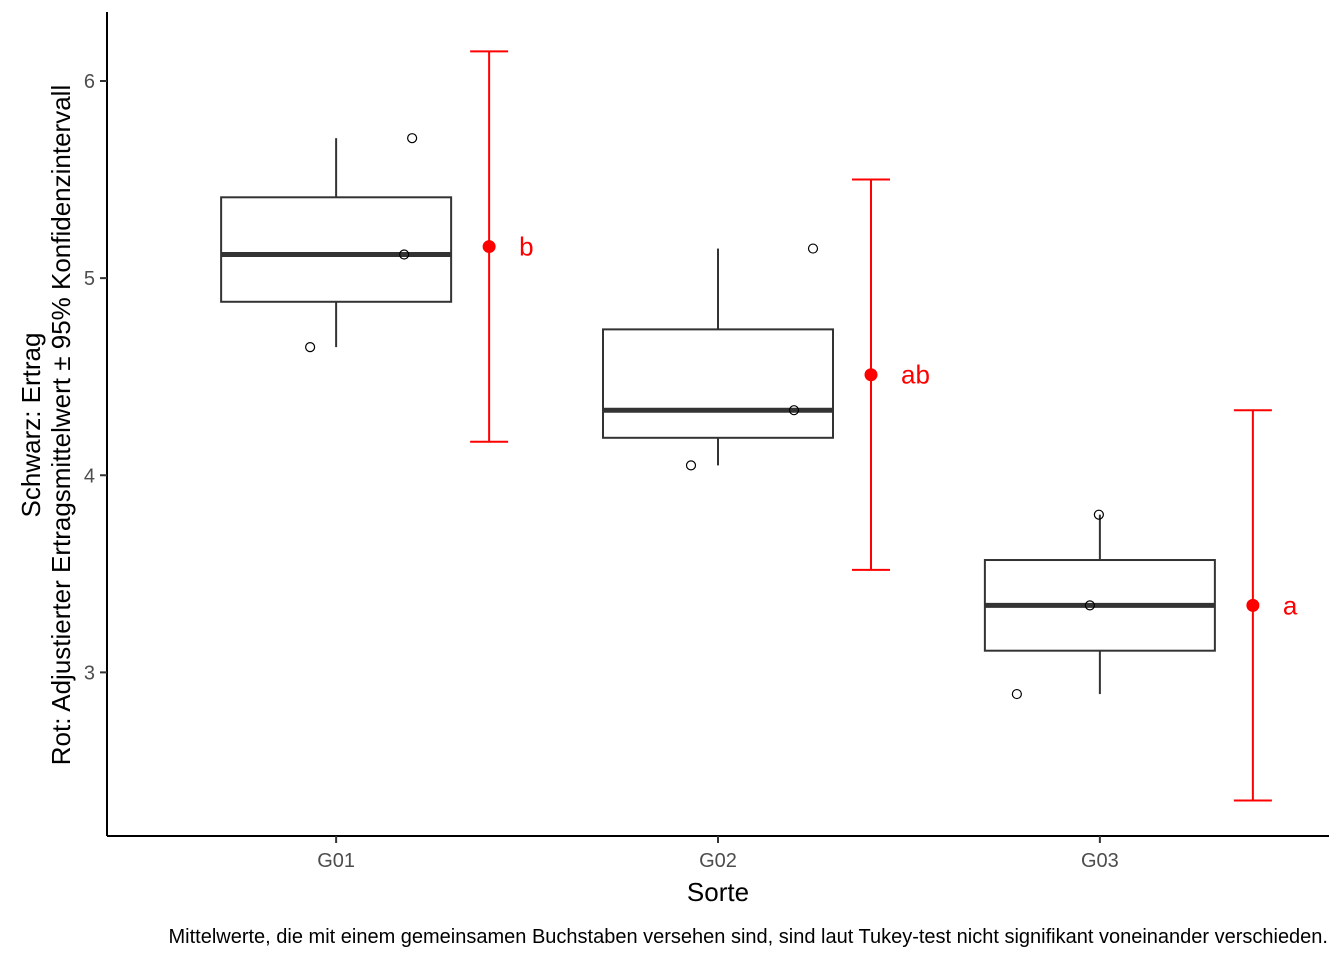 This screenshot has height=960, width=1344. I want to click on y-tick-label: 5, so click(89, 279).